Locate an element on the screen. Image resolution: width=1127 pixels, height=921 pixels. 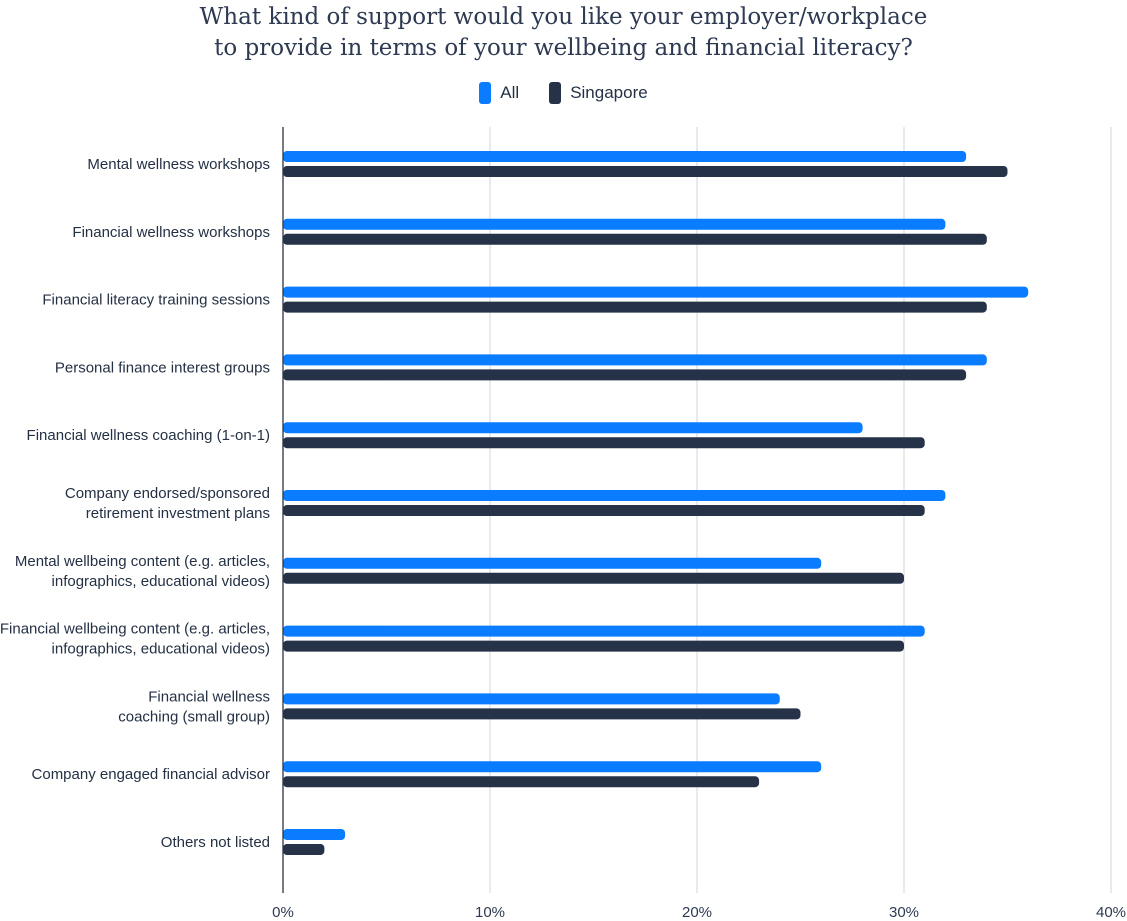
x-tick-label-4: 40% is located at coordinates (1111, 912).